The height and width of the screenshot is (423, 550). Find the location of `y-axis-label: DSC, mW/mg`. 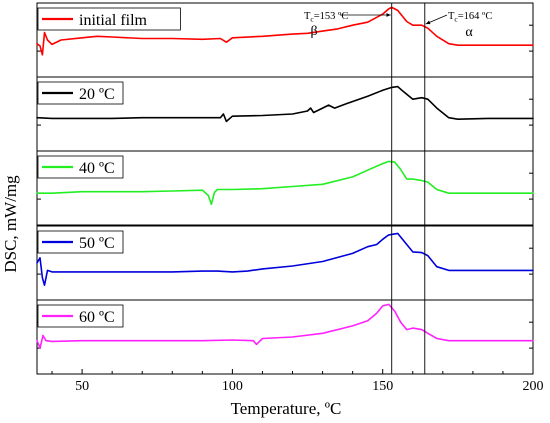

y-axis-label: DSC, mW/mg is located at coordinates (10, 224).